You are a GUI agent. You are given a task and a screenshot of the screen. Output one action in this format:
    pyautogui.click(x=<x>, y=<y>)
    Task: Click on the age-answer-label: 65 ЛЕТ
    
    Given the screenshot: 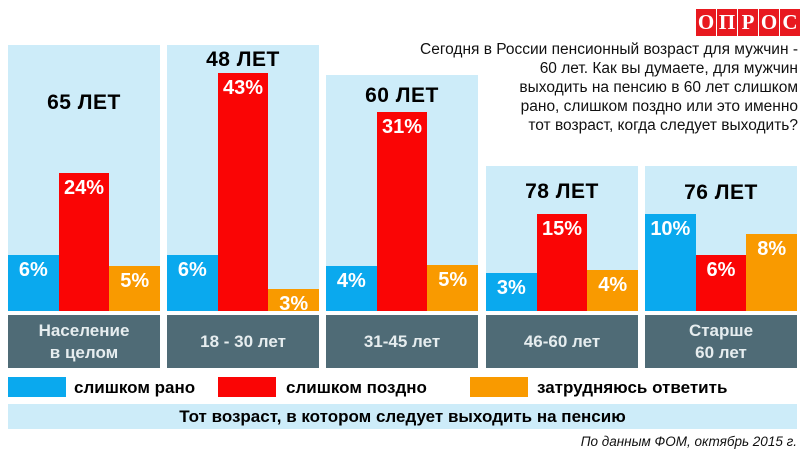 What is the action you would take?
    pyautogui.click(x=84, y=102)
    